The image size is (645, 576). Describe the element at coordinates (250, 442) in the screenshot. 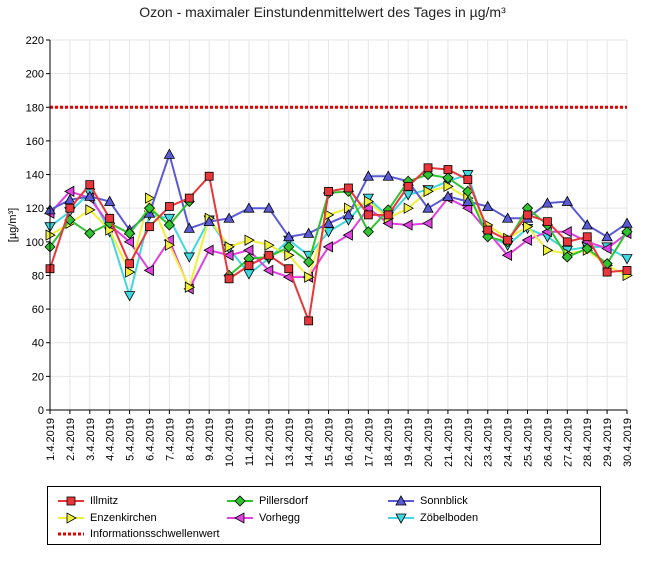

I see `x-tick-label: 11.4.2019` at that location.